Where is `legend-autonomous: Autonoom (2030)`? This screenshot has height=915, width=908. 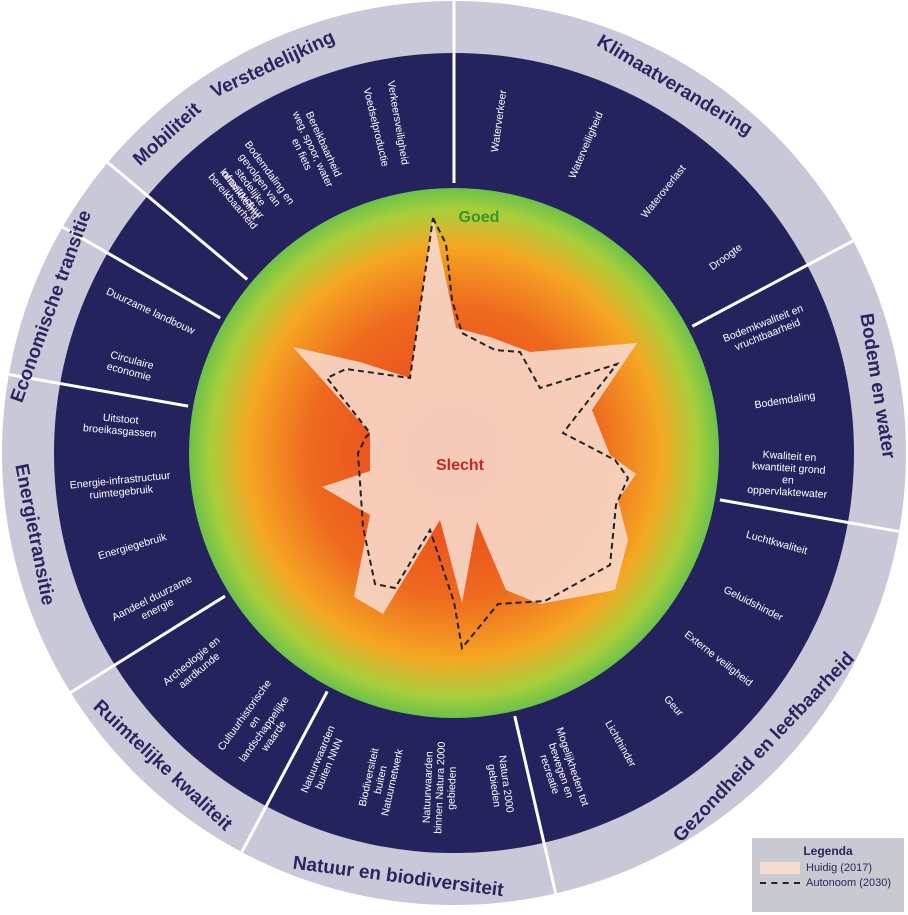 legend-autonomous: Autonoom (2030) is located at coordinates (828, 883).